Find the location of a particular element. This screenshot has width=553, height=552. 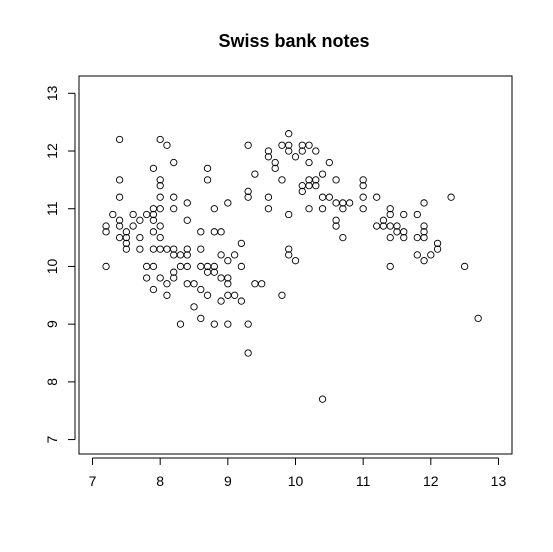

x-tick-label: 10 is located at coordinates (296, 481).